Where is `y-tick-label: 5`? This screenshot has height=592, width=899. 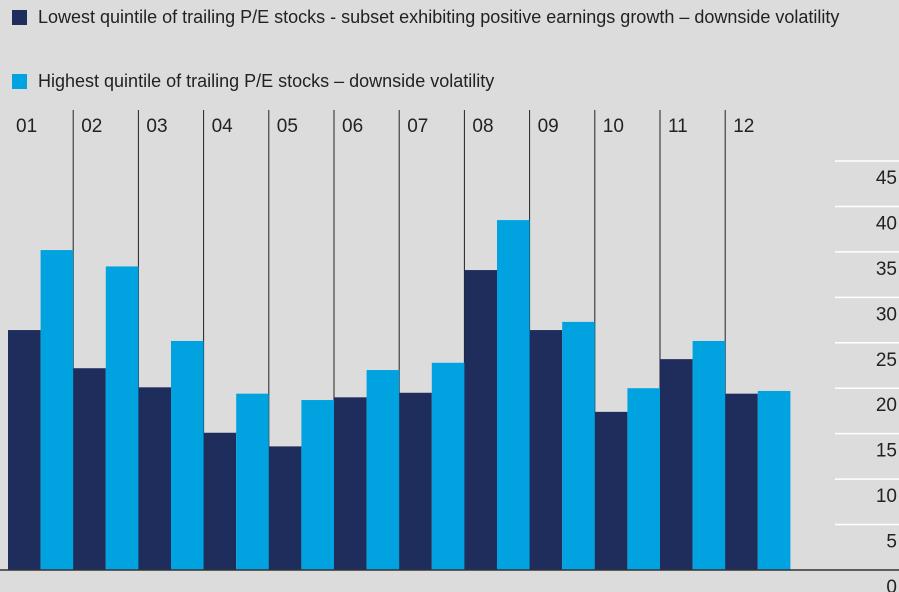 y-tick-label: 5 is located at coordinates (891, 542).